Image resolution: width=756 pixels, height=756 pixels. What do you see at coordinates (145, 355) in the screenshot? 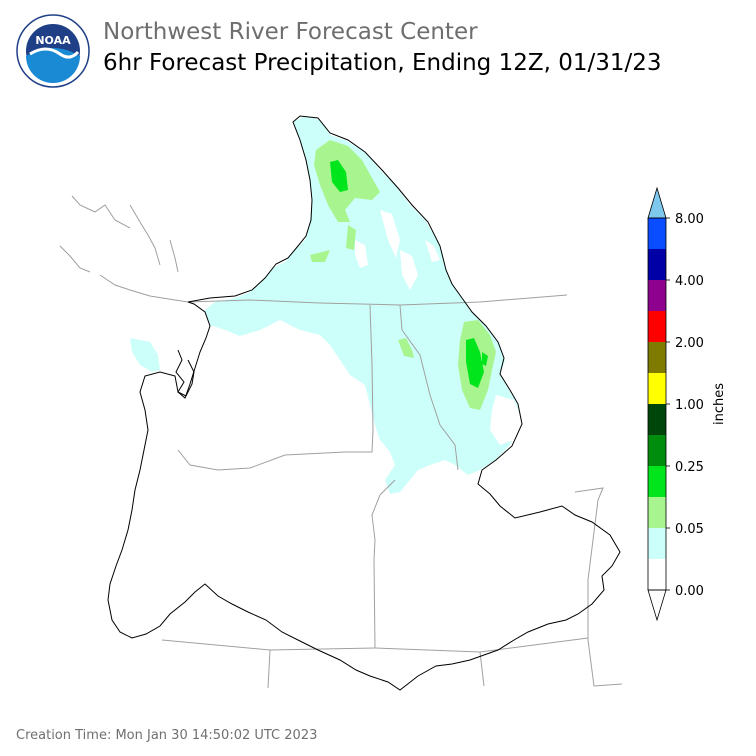
I see `precip-area-coast` at bounding box center [145, 355].